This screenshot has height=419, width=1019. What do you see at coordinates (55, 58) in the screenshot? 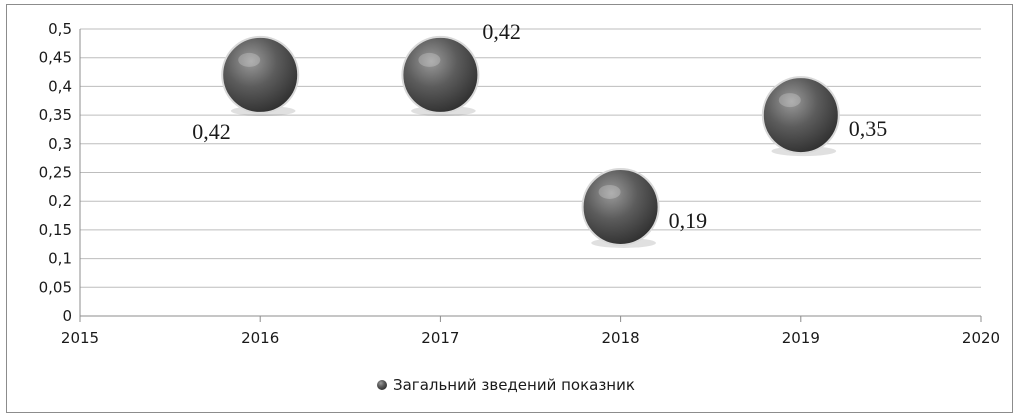
I see `y-tick-label: 0,45` at bounding box center [55, 58].